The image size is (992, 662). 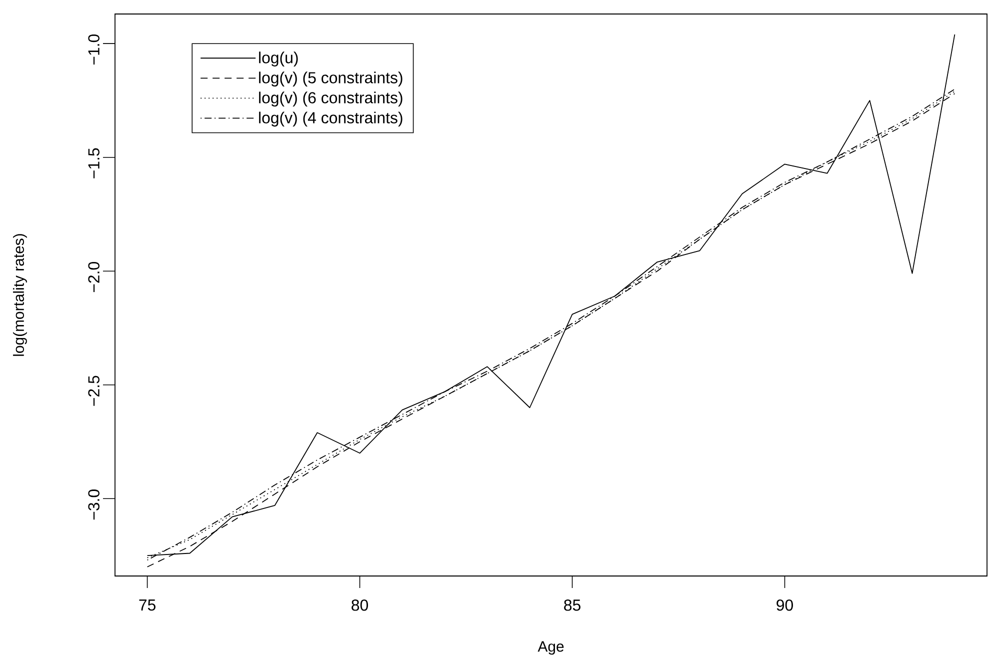 I want to click on y-tick-label: −2.0, so click(x=94, y=277).